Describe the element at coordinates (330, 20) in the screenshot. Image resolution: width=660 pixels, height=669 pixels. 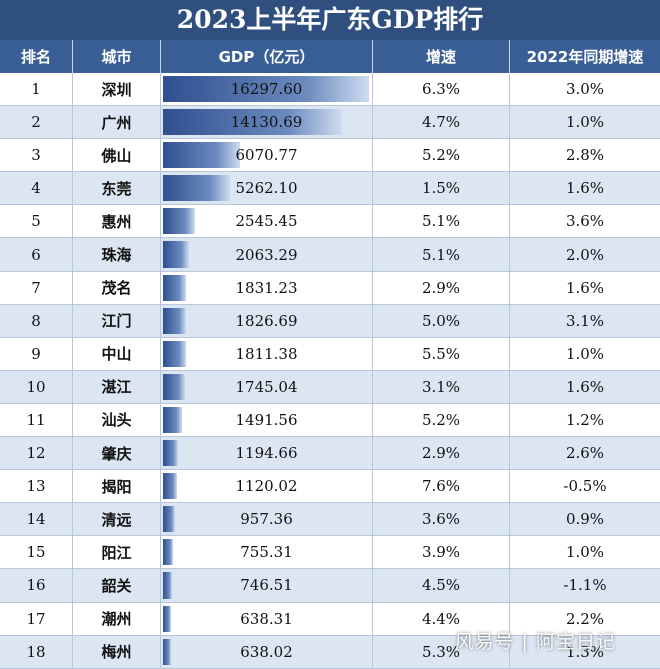
I see `page-title: 2023上半年广东GDP排行` at that location.